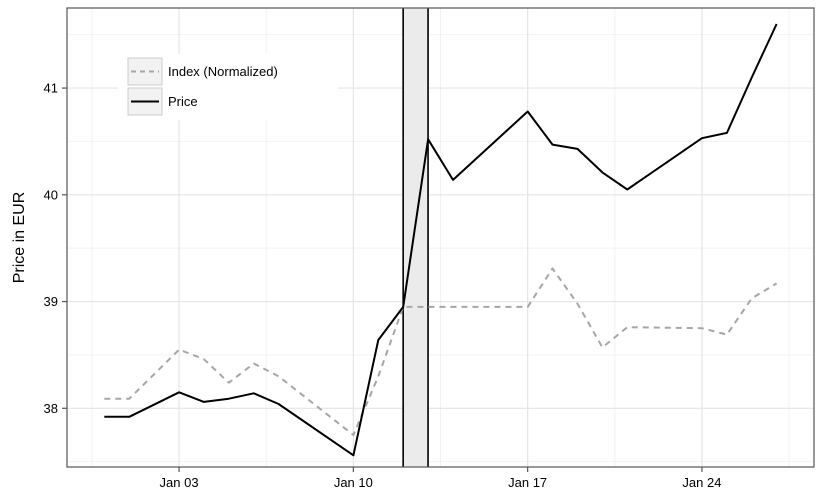 The width and height of the screenshot is (819, 499). Describe the element at coordinates (527, 482) in the screenshot. I see `x-tick-label: Jan 17` at that location.